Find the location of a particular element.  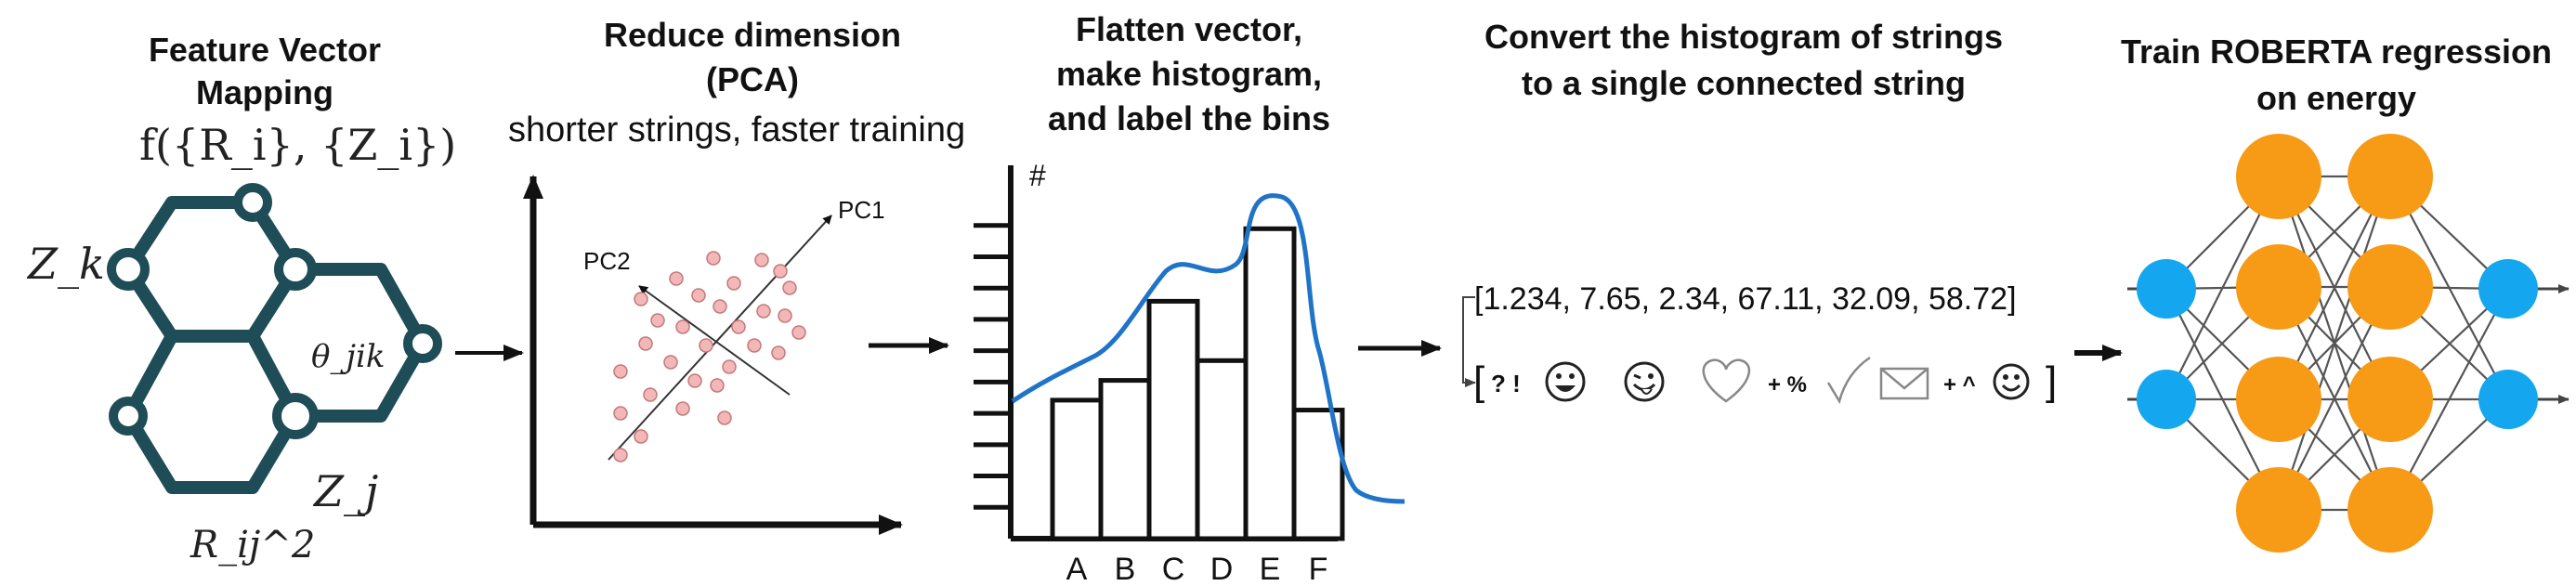

hist-bin-label: D is located at coordinates (1222, 569).